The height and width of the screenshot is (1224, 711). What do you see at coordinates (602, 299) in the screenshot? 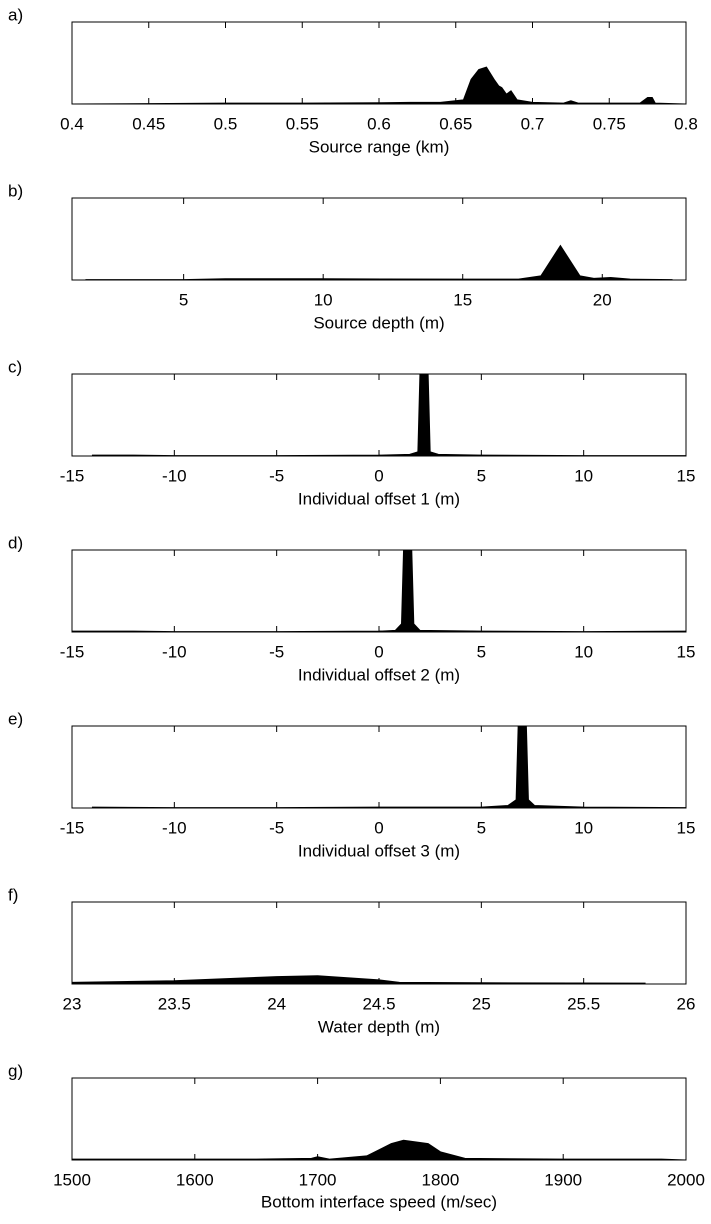
I see `x-tick-label: 20` at bounding box center [602, 299].